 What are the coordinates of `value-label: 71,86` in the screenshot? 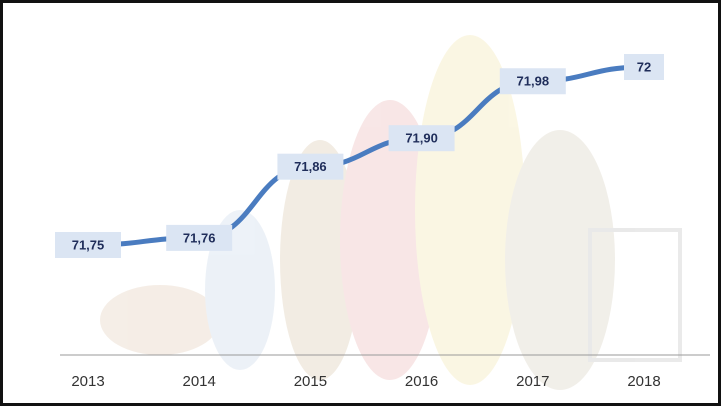 It's located at (310, 166).